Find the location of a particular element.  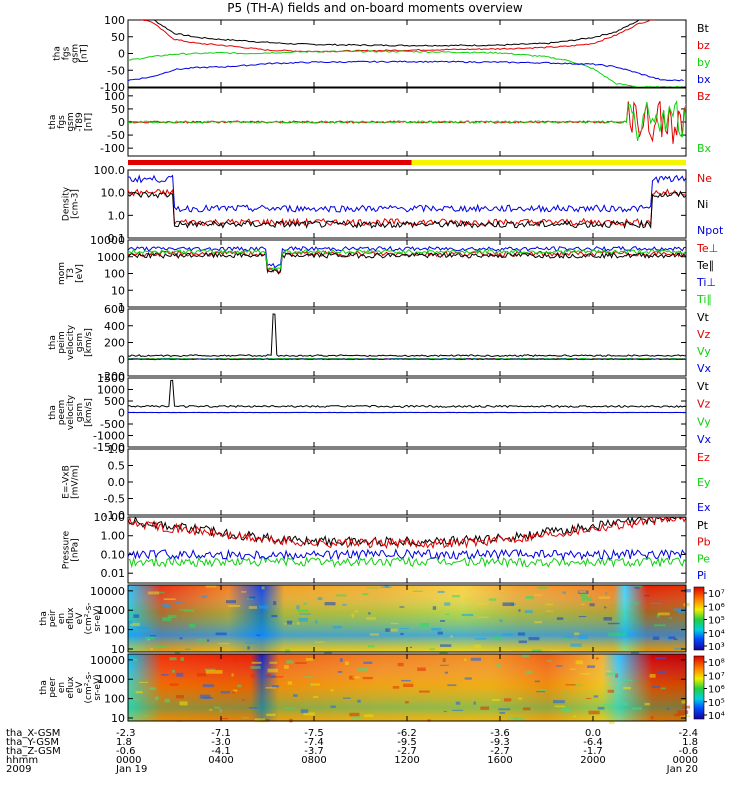

colorbar-tick-label: 10³ is located at coordinates (716, 647).